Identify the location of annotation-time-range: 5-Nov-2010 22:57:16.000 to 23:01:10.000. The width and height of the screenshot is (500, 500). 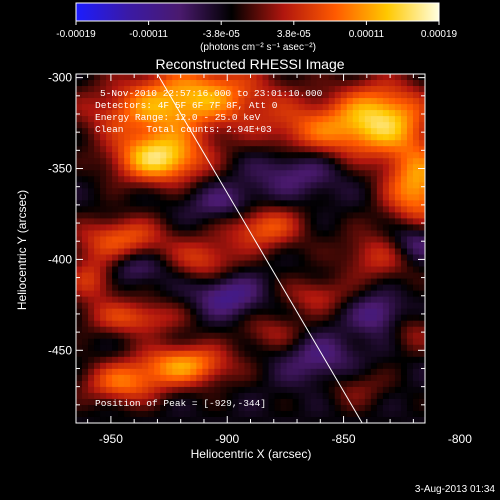
(211, 93).